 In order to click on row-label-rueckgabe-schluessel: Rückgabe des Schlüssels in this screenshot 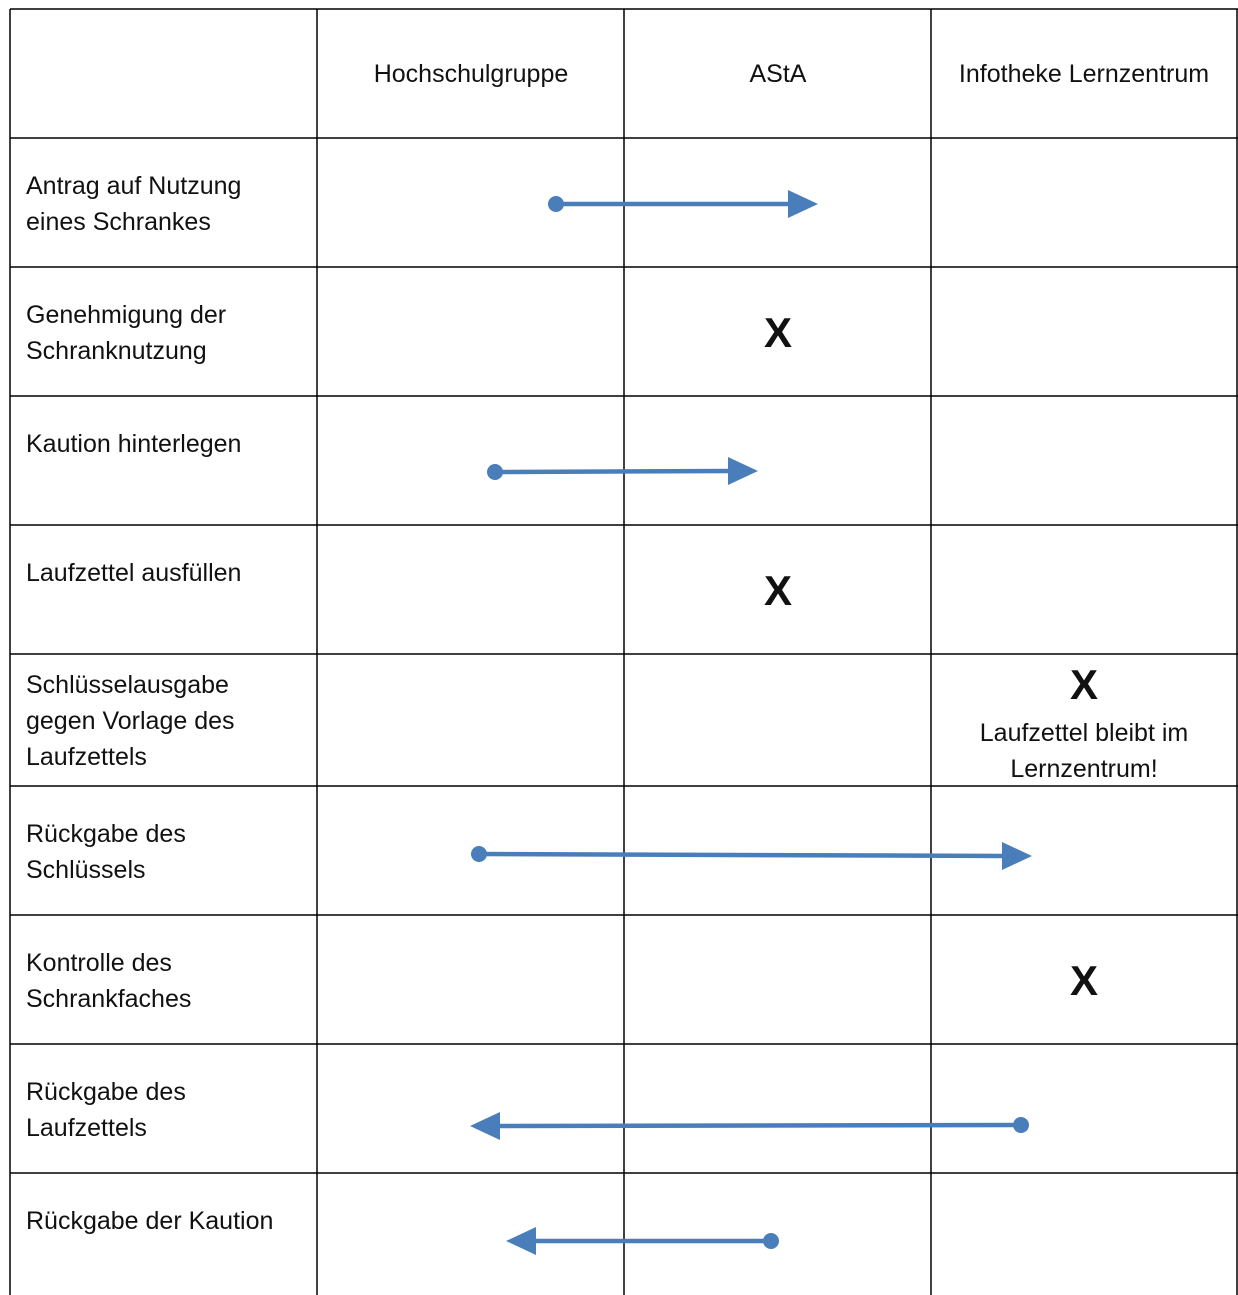, I will do `click(106, 852)`.